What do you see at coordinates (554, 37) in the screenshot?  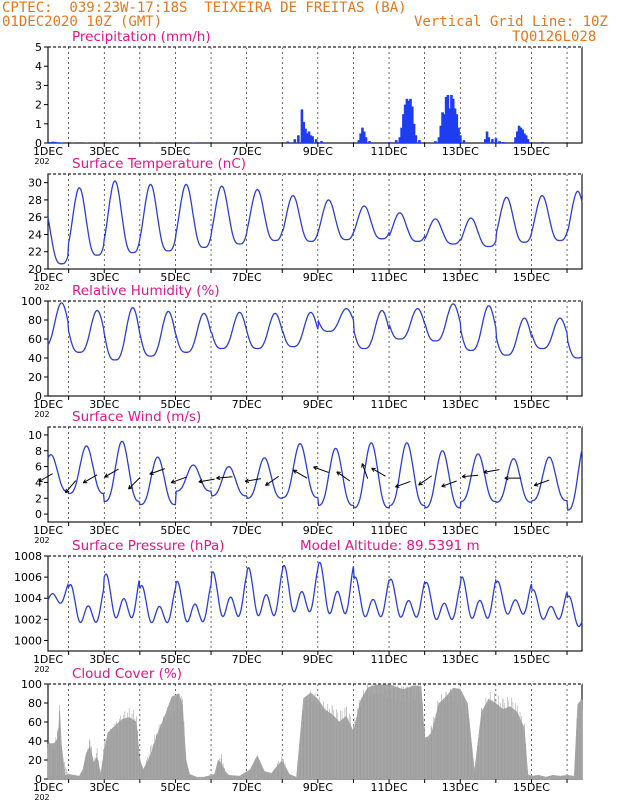 I see `code-label: TQ0126L028` at bounding box center [554, 37].